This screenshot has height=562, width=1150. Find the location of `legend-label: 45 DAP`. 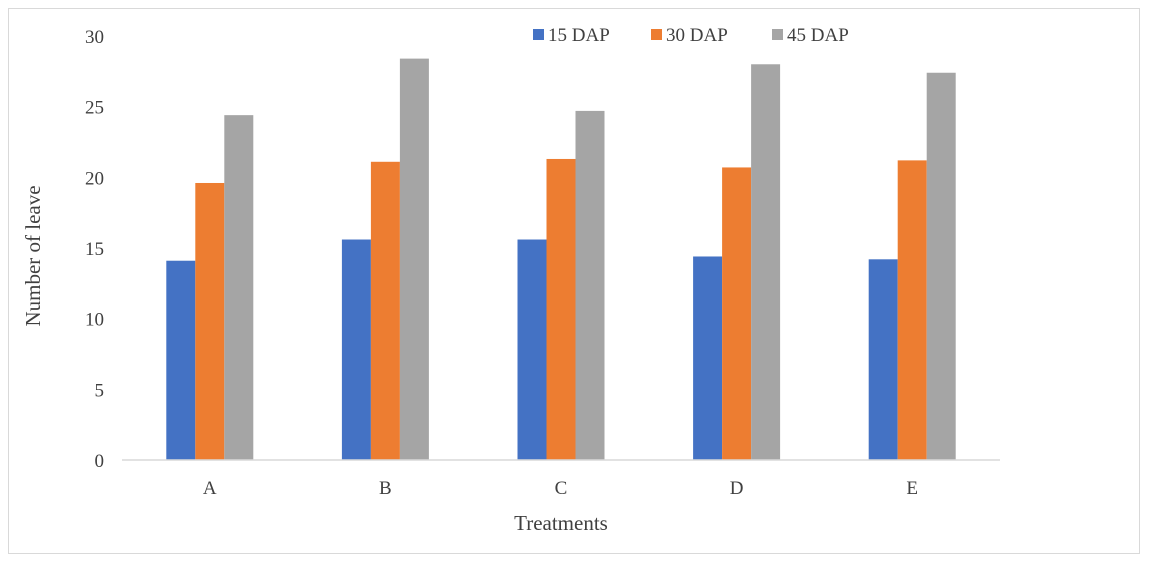

legend-label: 45 DAP is located at coordinates (818, 35).